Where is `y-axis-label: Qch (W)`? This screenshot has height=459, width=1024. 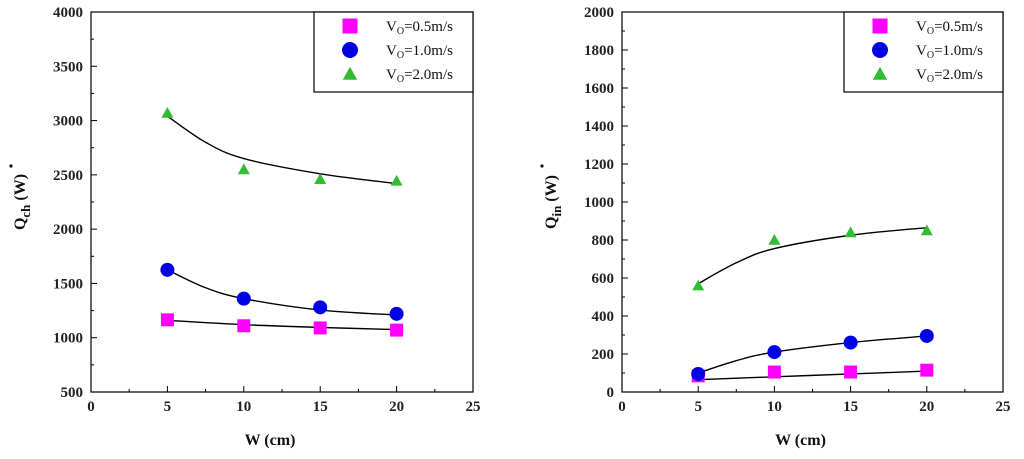 y-axis-label: Qch (W) is located at coordinates (22, 202).